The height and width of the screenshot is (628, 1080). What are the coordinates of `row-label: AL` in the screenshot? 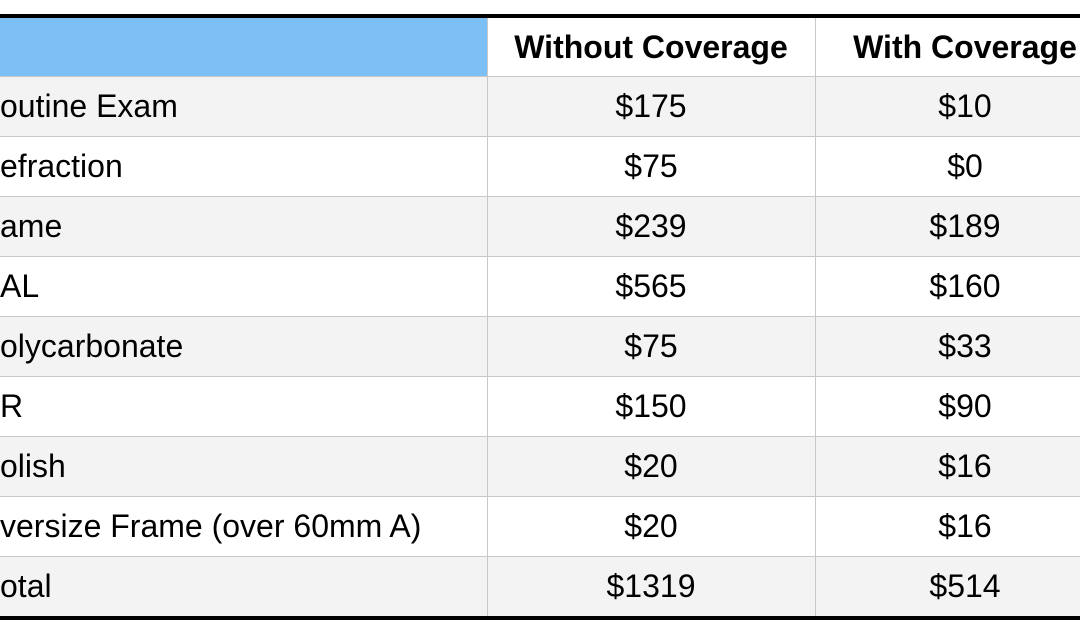 It's located at (244, 286).